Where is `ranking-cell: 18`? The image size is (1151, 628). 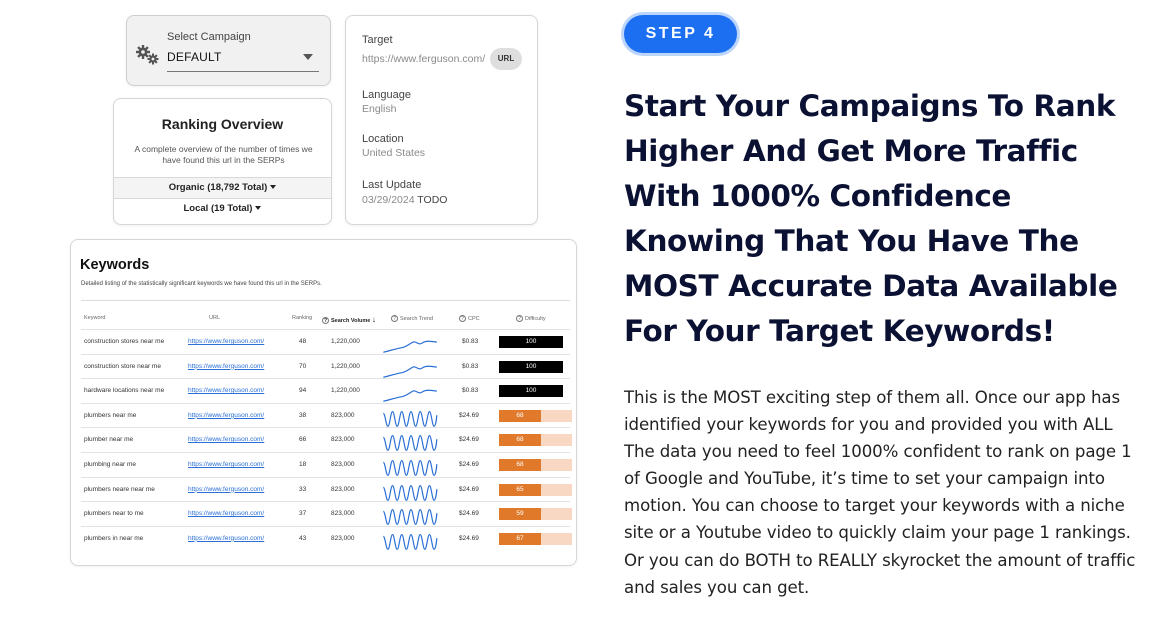 ranking-cell: 18 is located at coordinates (303, 464).